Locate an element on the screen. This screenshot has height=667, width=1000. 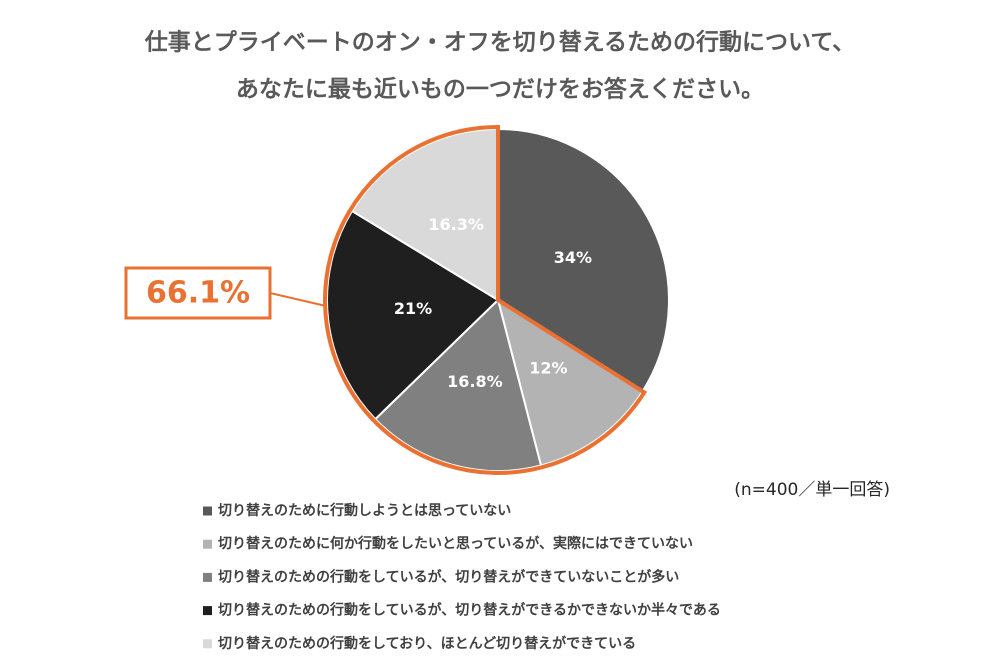
sample-note: (n=400／単一回答) is located at coordinates (812, 490).